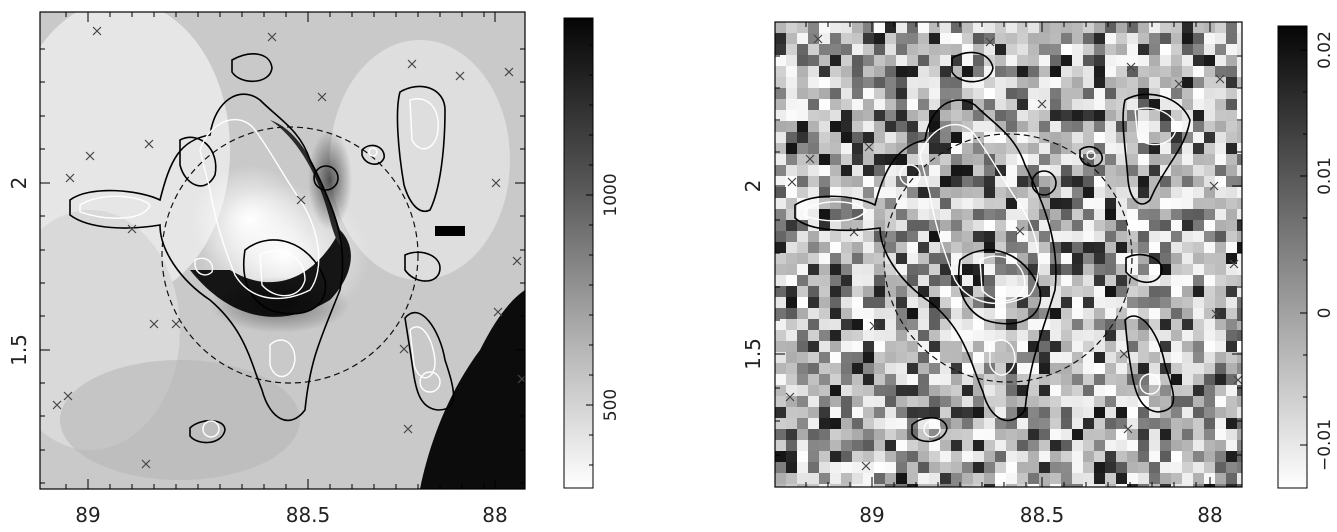 The width and height of the screenshot is (1337, 532). Describe the element at coordinates (1325, 445) in the screenshot. I see `right-colorbar-tick-neg-0-01: −0.01` at that location.